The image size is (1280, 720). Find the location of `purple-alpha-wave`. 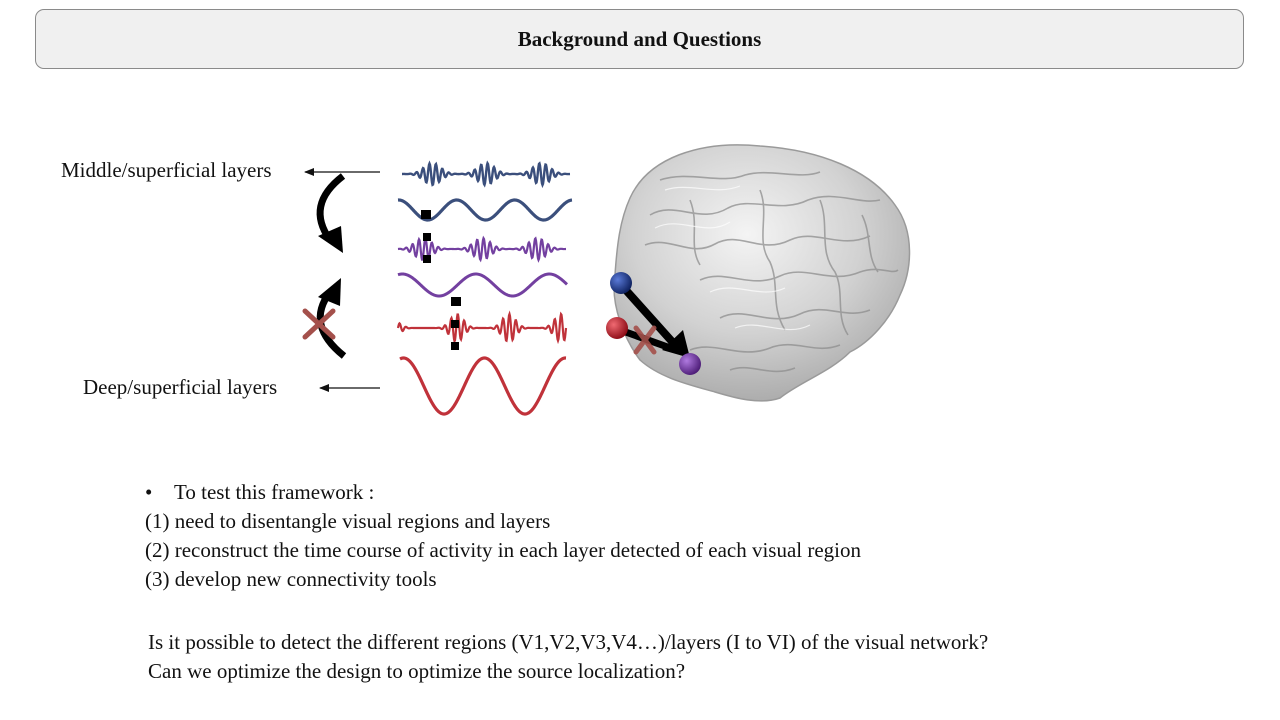

purple-alpha-wave is located at coordinates (483, 285).